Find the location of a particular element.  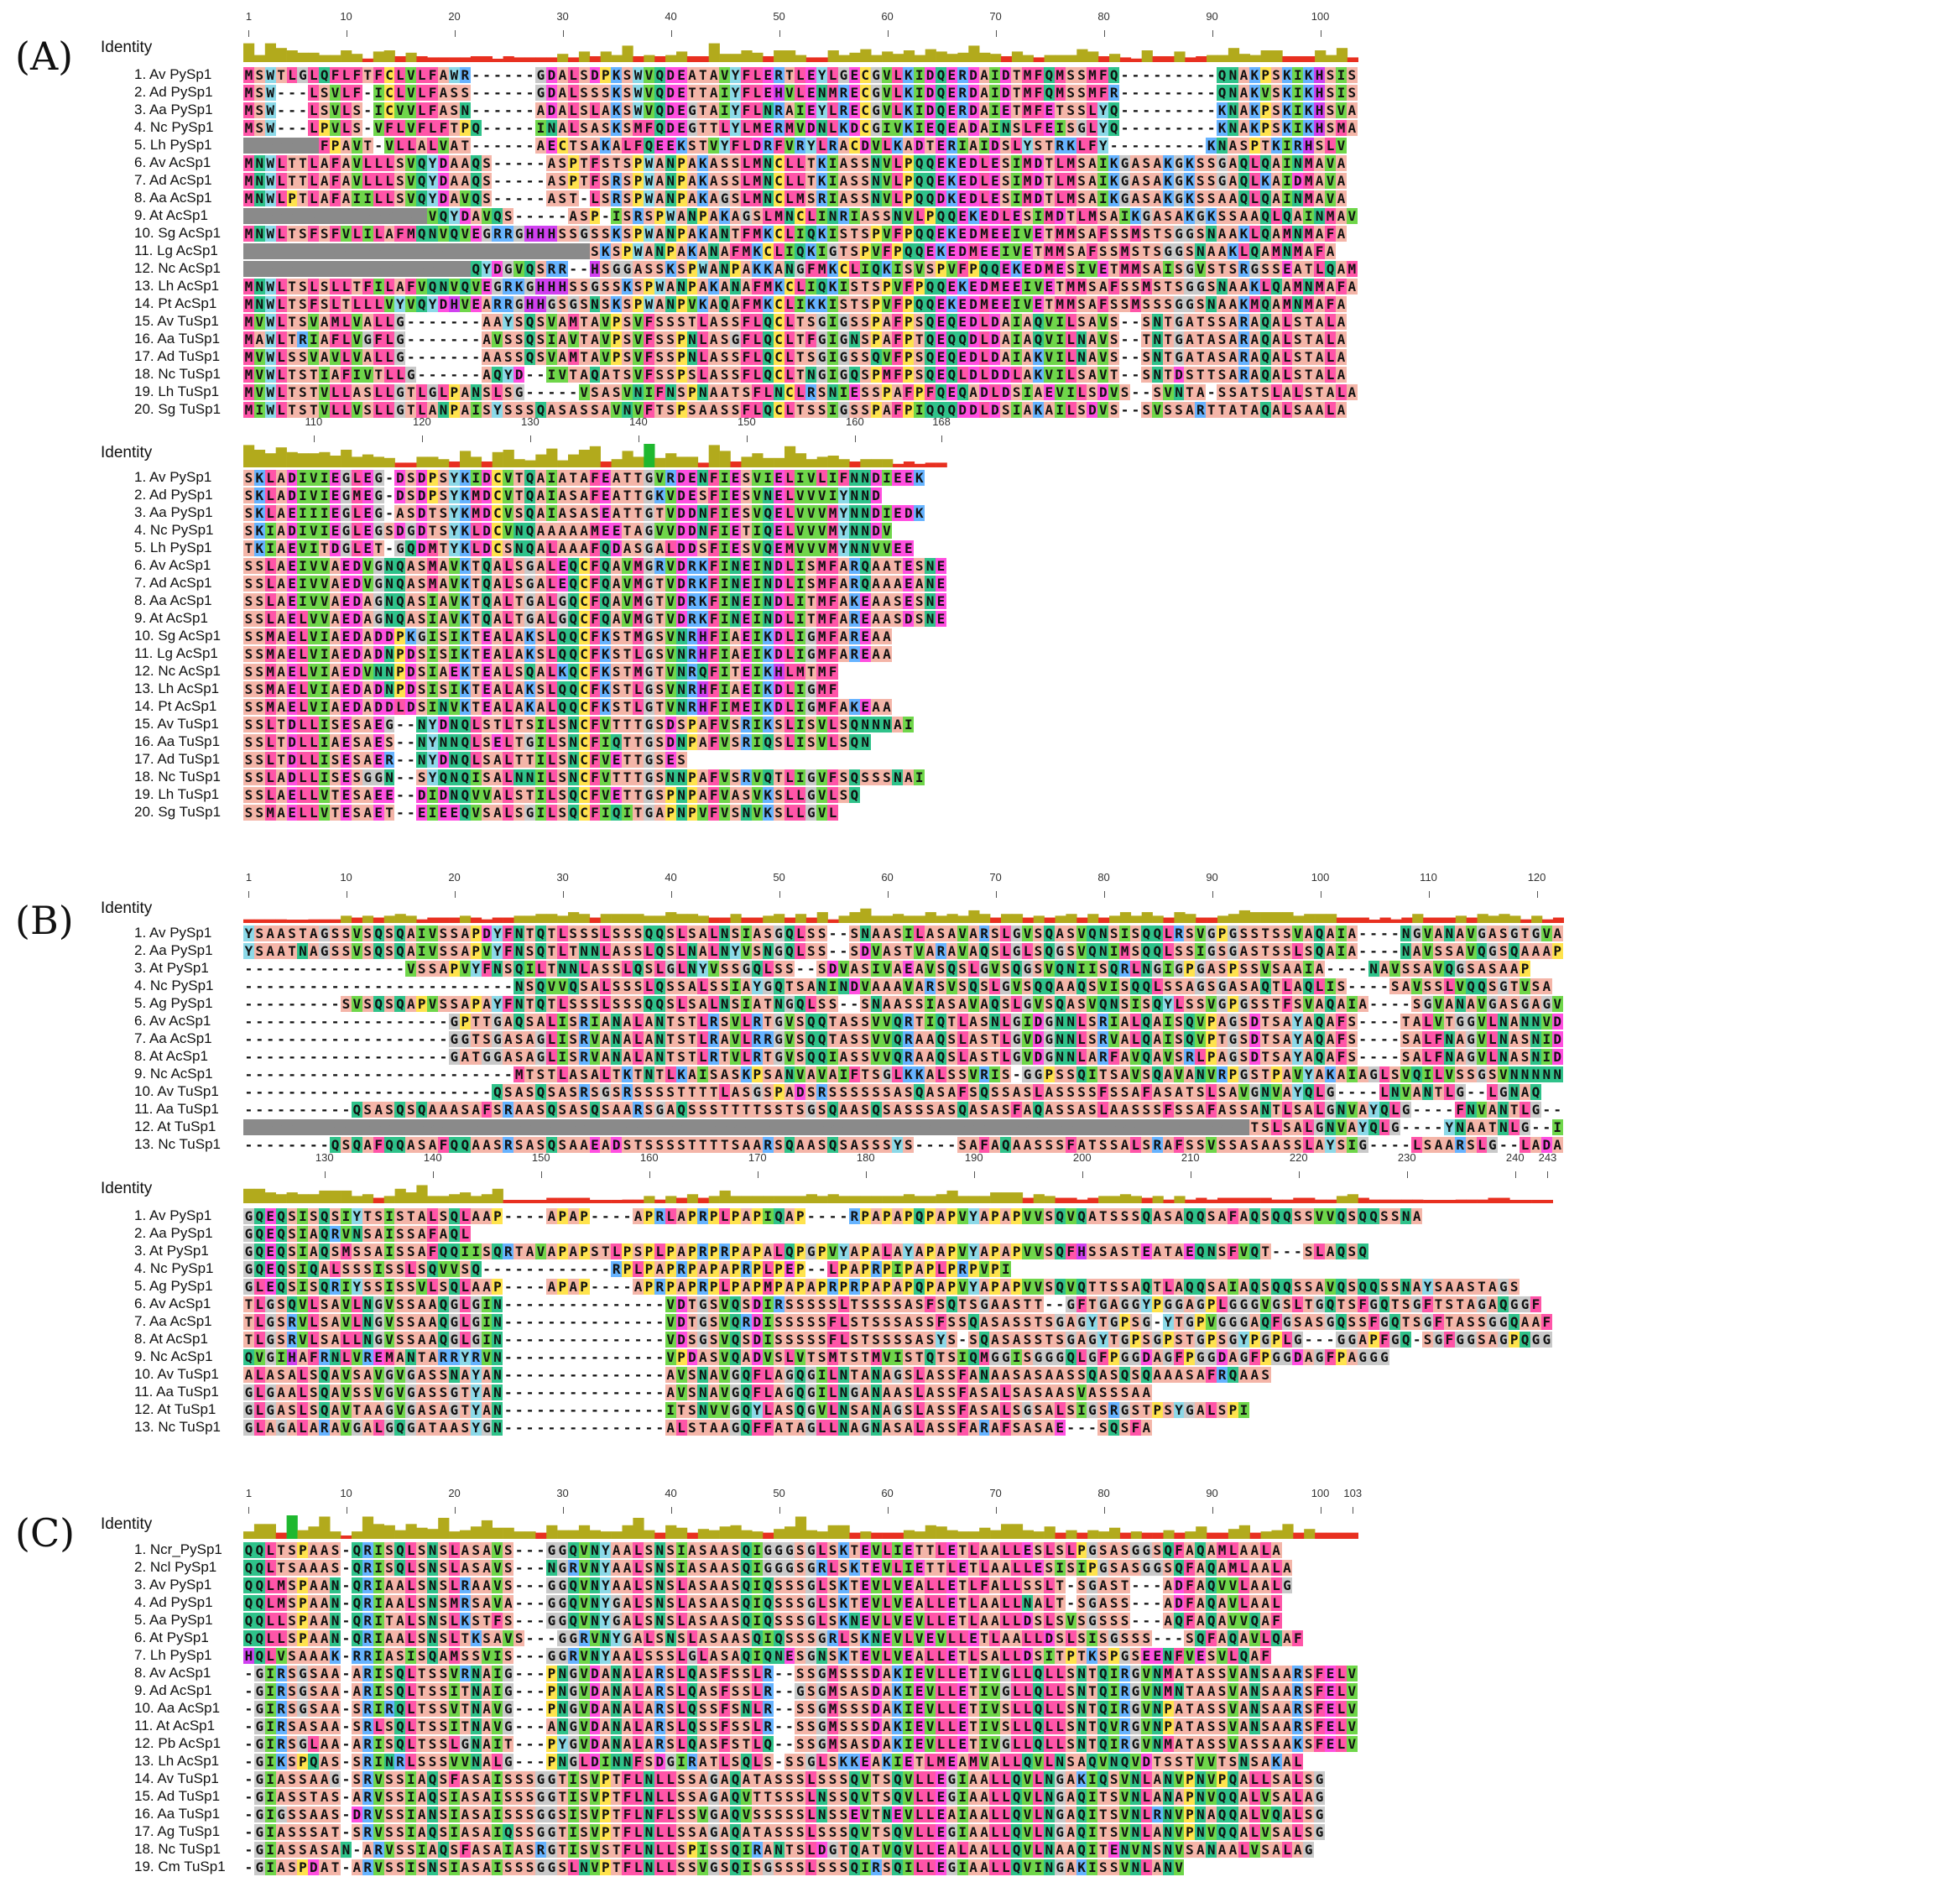

residue: ? is located at coordinates (314, 146).